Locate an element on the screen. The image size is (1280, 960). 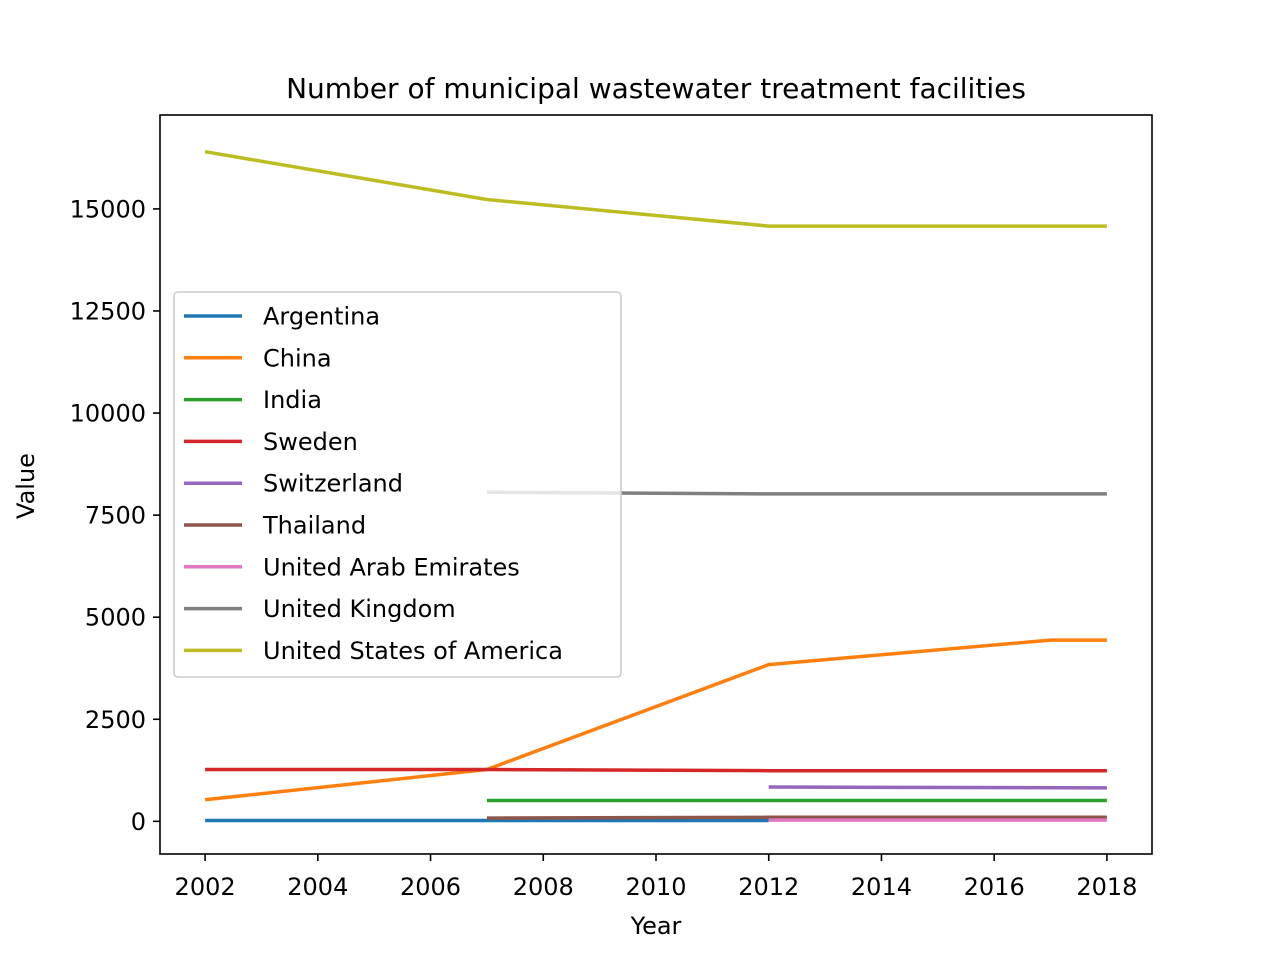
y-axis-label: Value is located at coordinates (26, 486).